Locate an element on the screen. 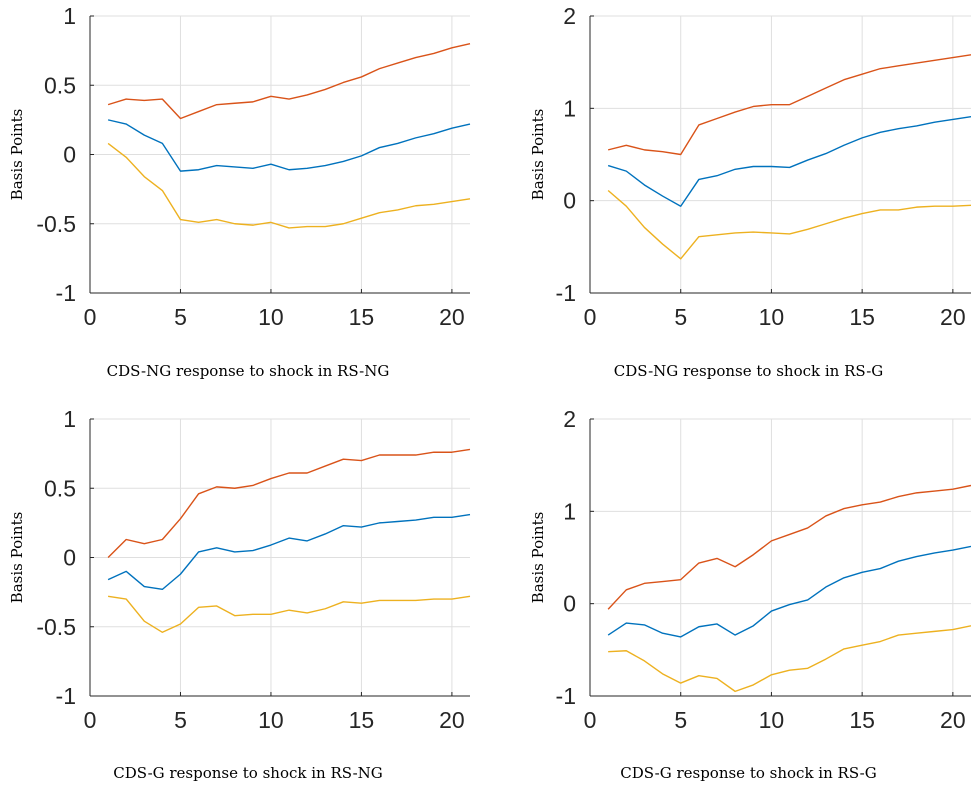 Image resolution: width=971 pixels, height=788 pixels. panel-caption: CDS-G response to shock in RS-NG is located at coordinates (248, 773).